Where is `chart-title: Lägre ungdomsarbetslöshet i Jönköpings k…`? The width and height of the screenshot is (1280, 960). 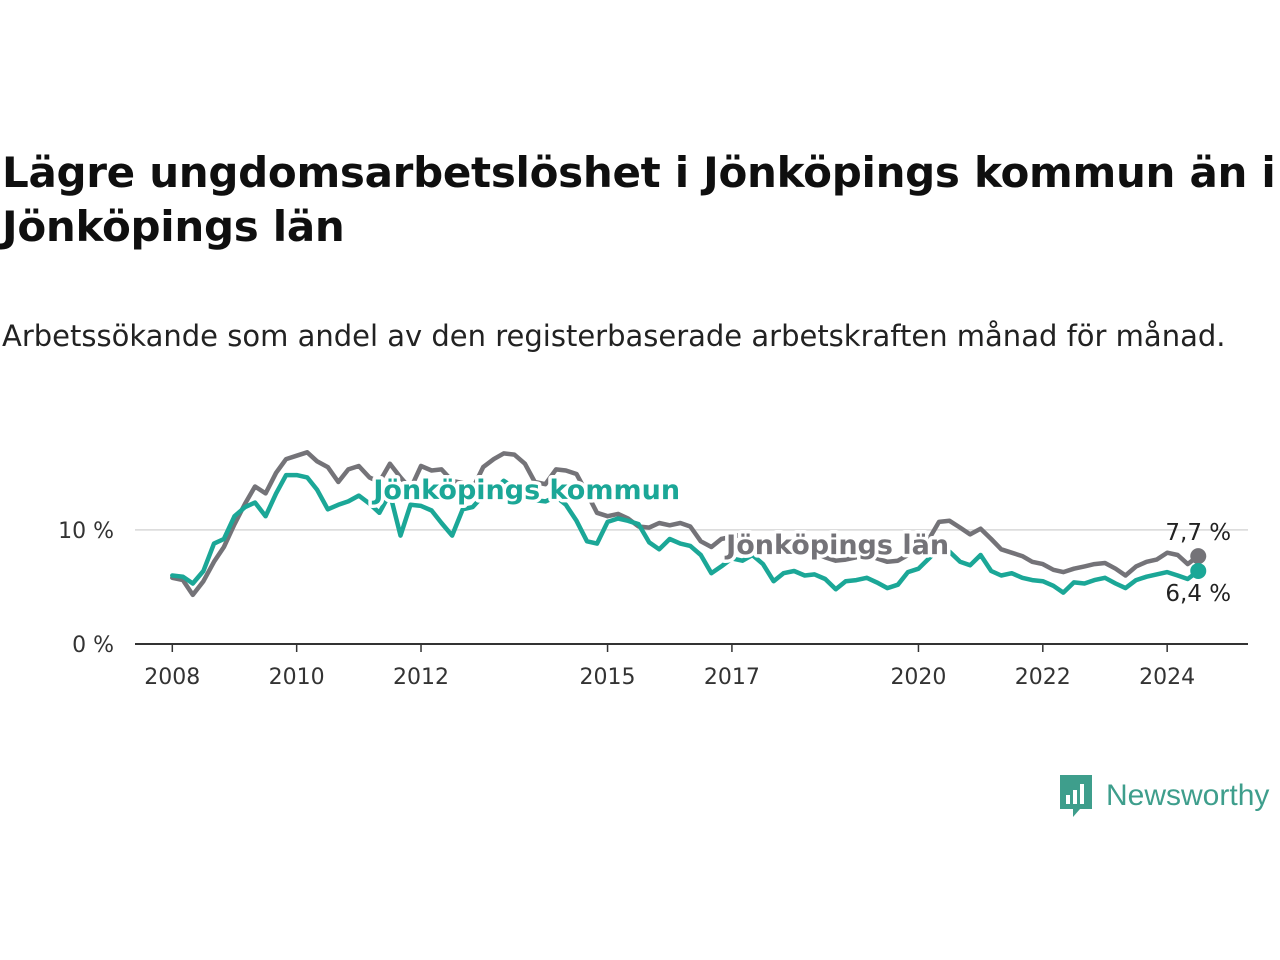
chart-title: Lägre ungdomsarbetslöshet i Jönköpings k… is located at coordinates (639, 199).